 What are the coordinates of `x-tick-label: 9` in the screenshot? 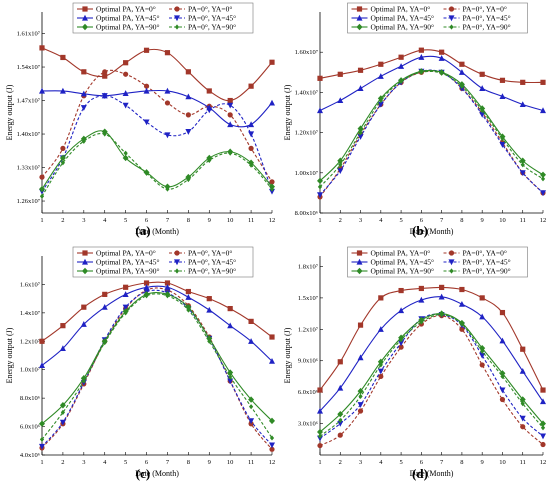 It's located at (209, 462).